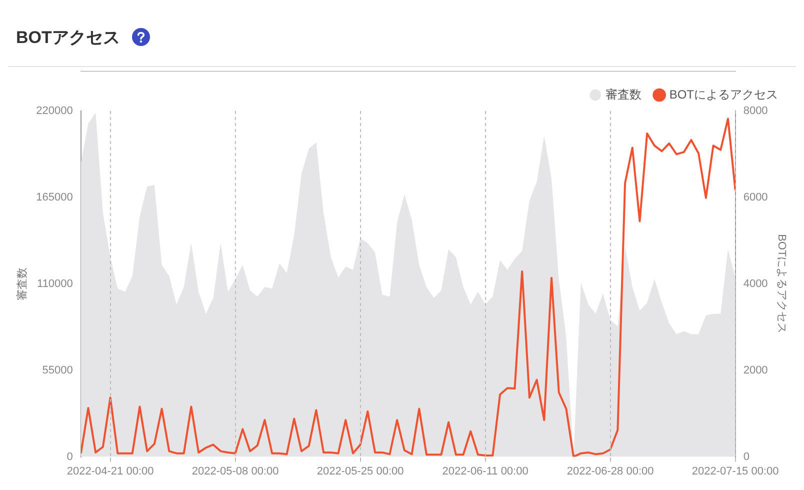 Image resolution: width=804 pixels, height=490 pixels. Describe the element at coordinates (360, 471) in the screenshot. I see `x-tick-label: 2022-05-25 00:00` at that location.